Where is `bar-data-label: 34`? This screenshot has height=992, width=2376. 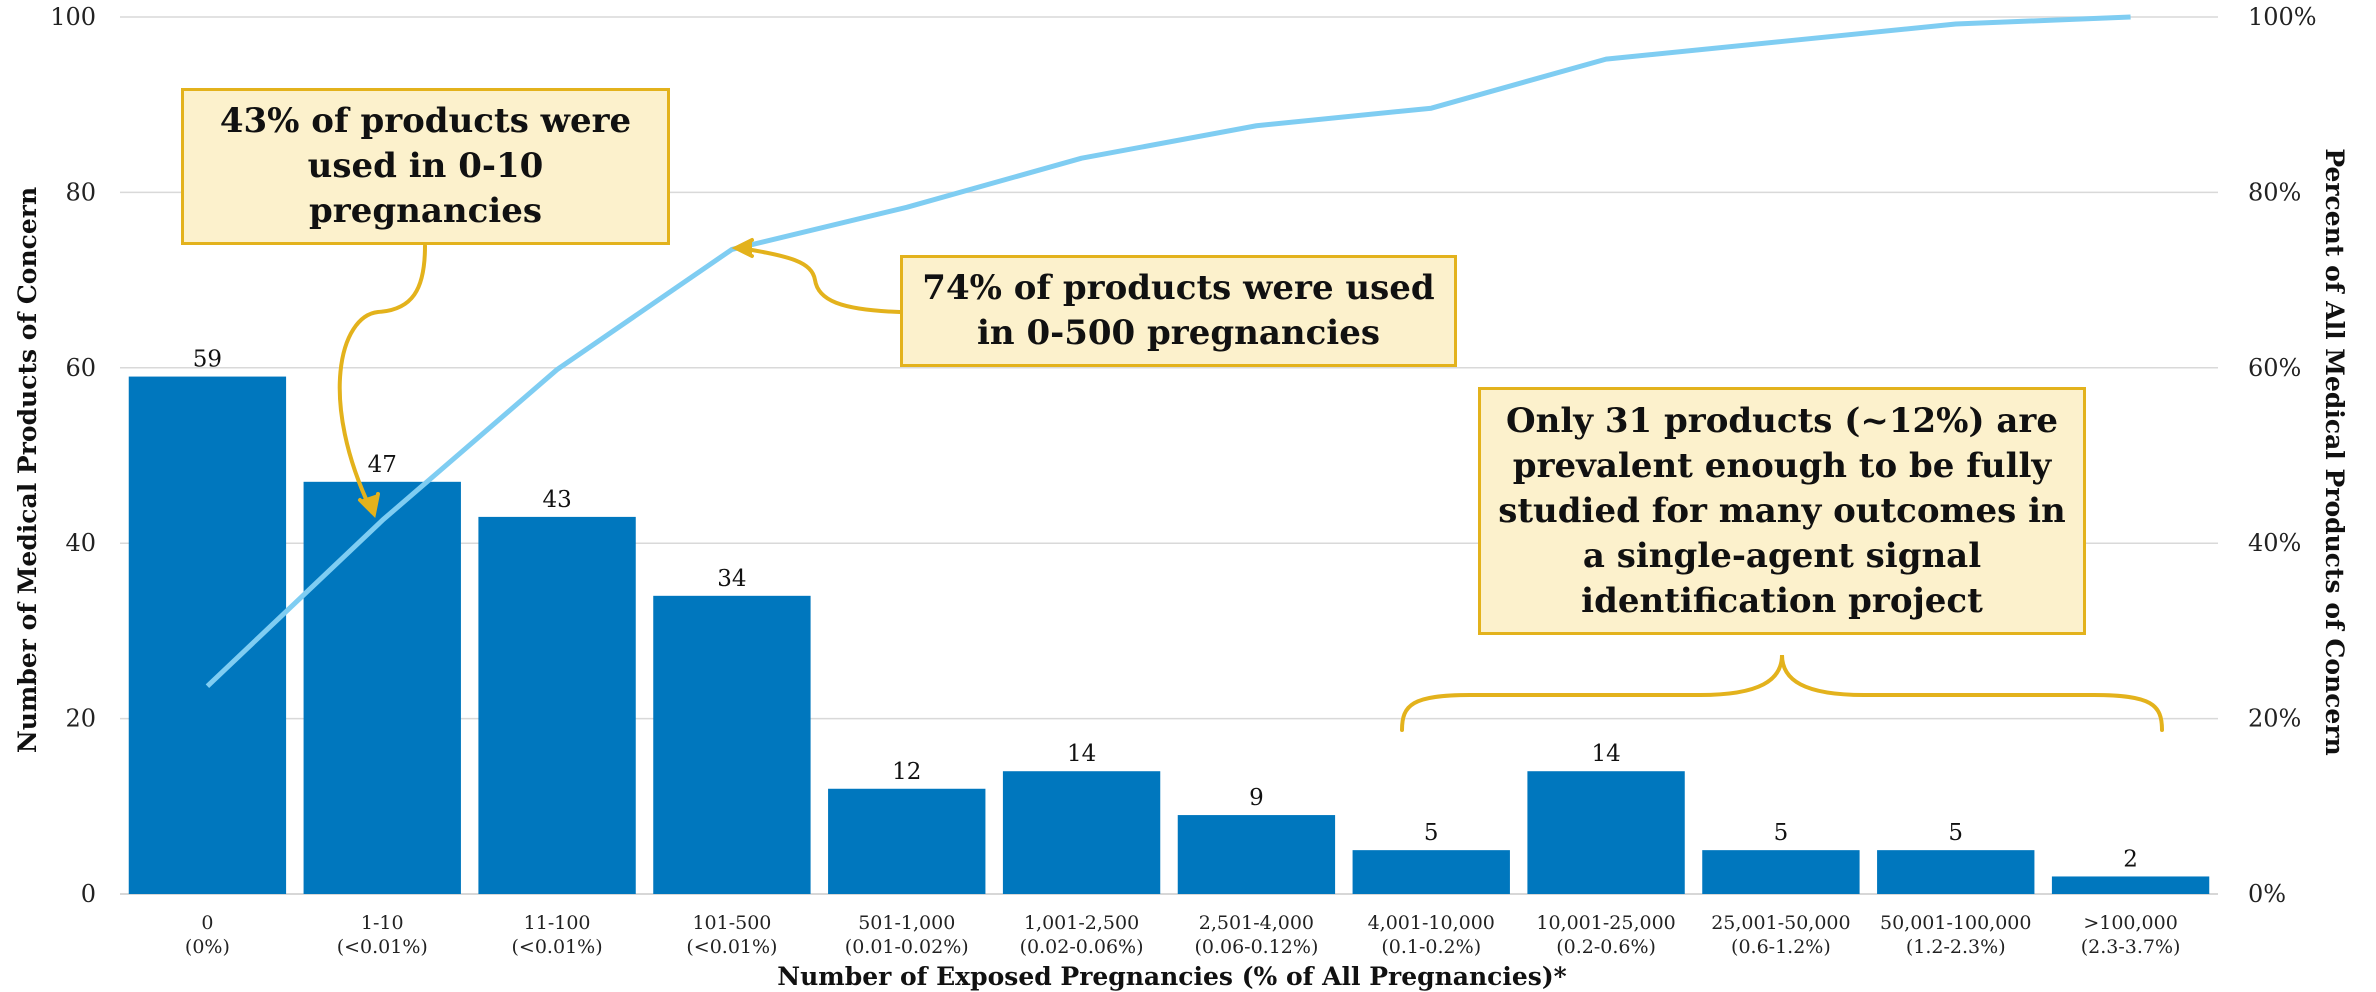 bar-data-label: 34 is located at coordinates (731, 579).